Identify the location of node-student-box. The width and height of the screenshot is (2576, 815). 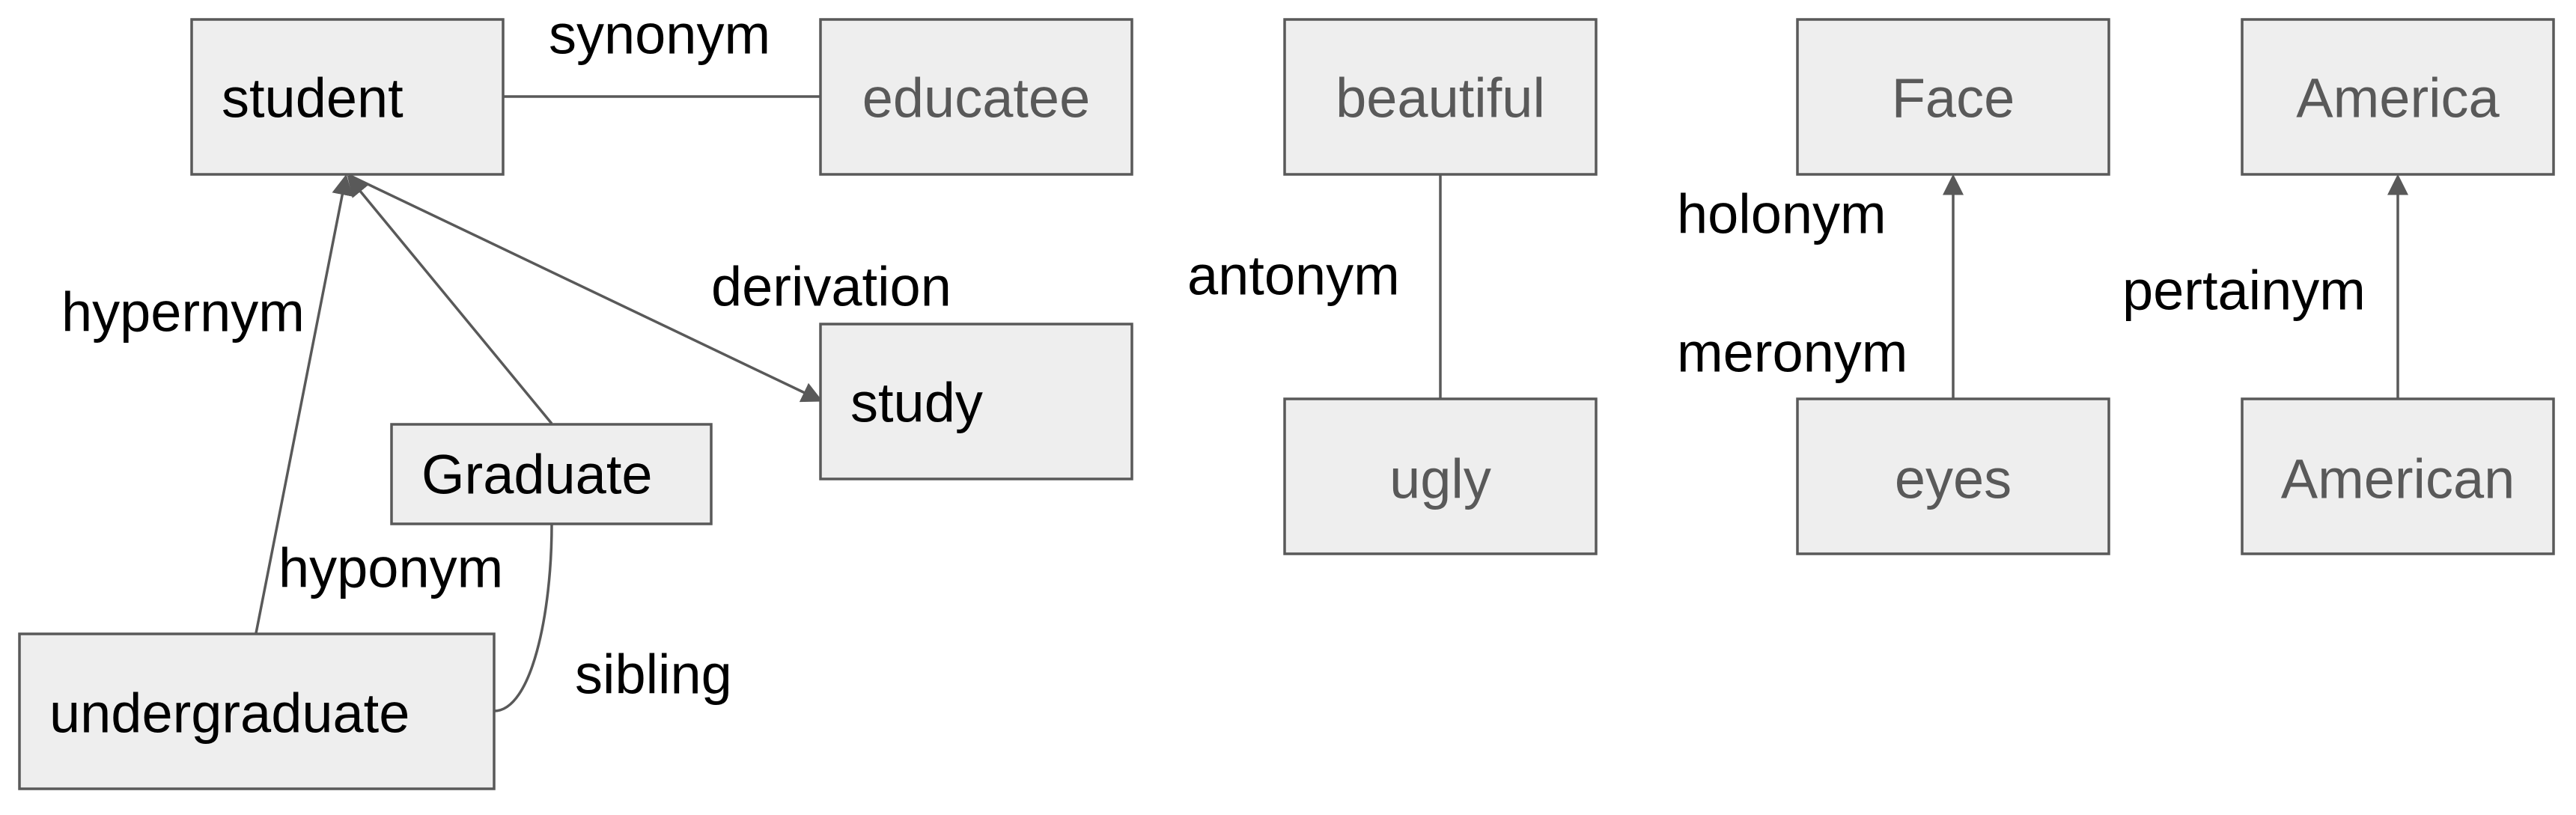
(347, 97).